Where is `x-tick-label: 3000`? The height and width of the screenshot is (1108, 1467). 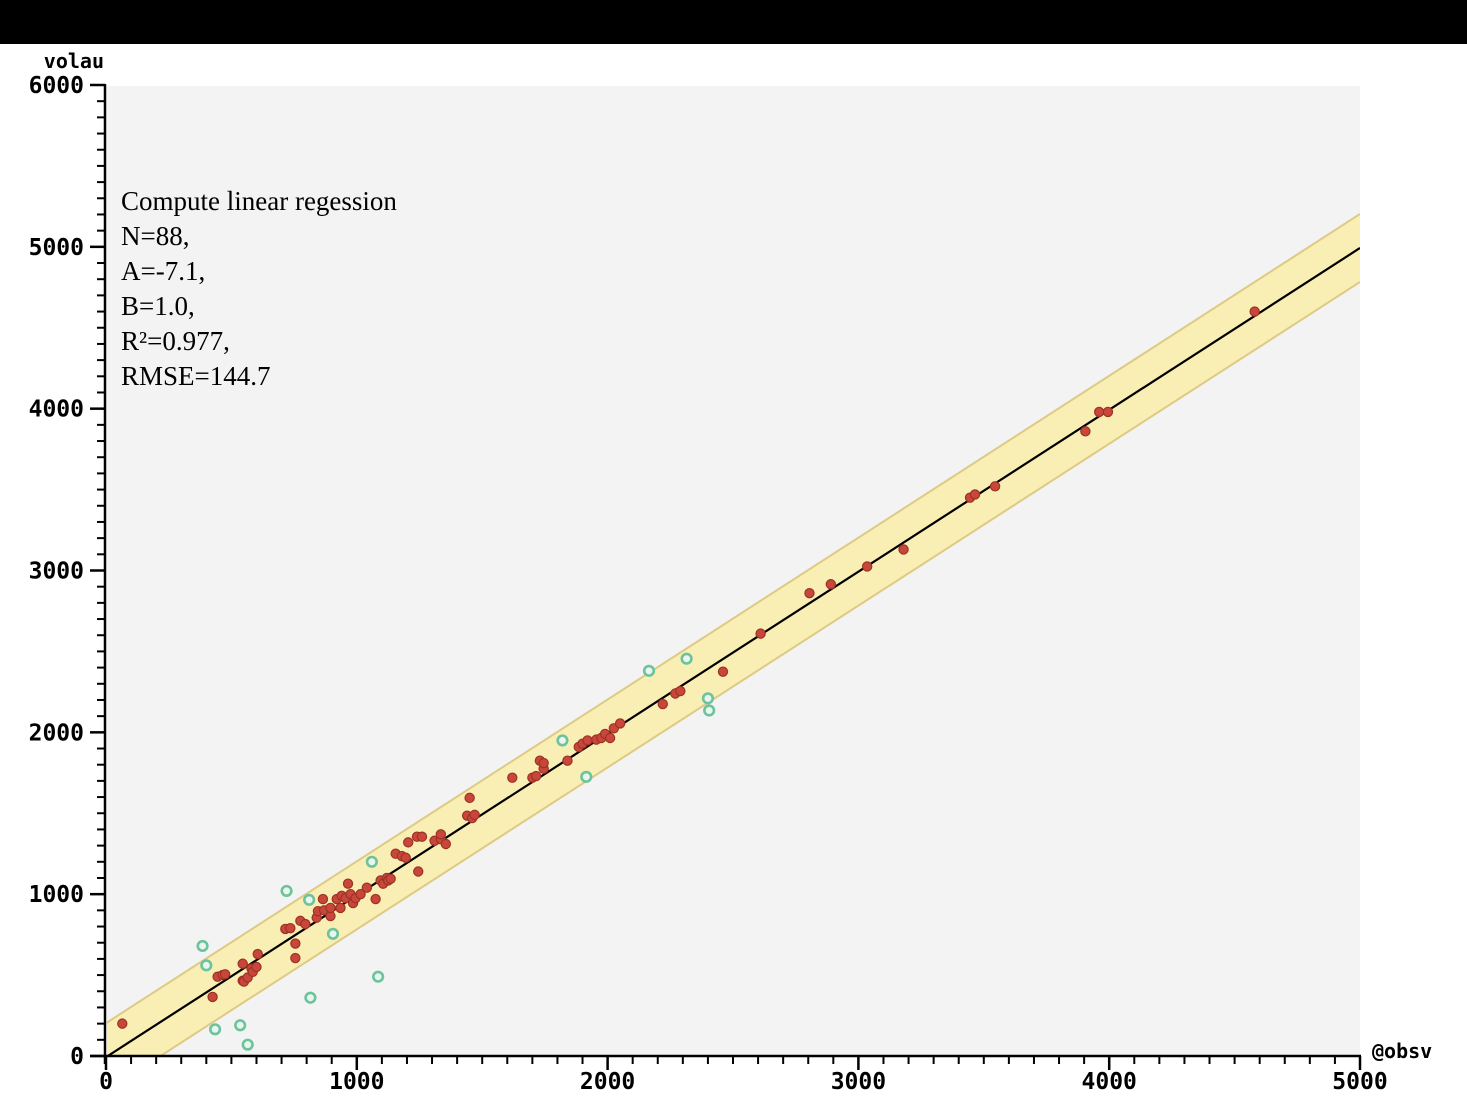 x-tick-label: 3000 is located at coordinates (858, 1082).